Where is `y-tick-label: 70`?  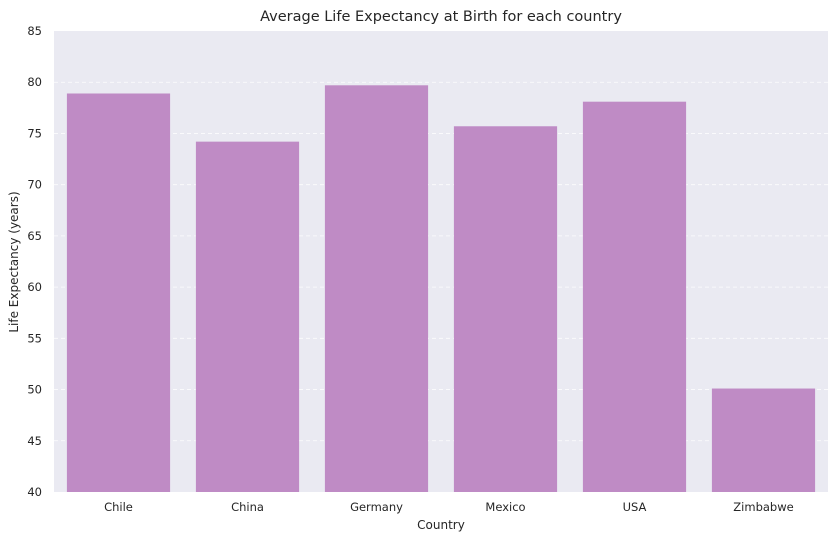
y-tick-label: 70 is located at coordinates (34, 185).